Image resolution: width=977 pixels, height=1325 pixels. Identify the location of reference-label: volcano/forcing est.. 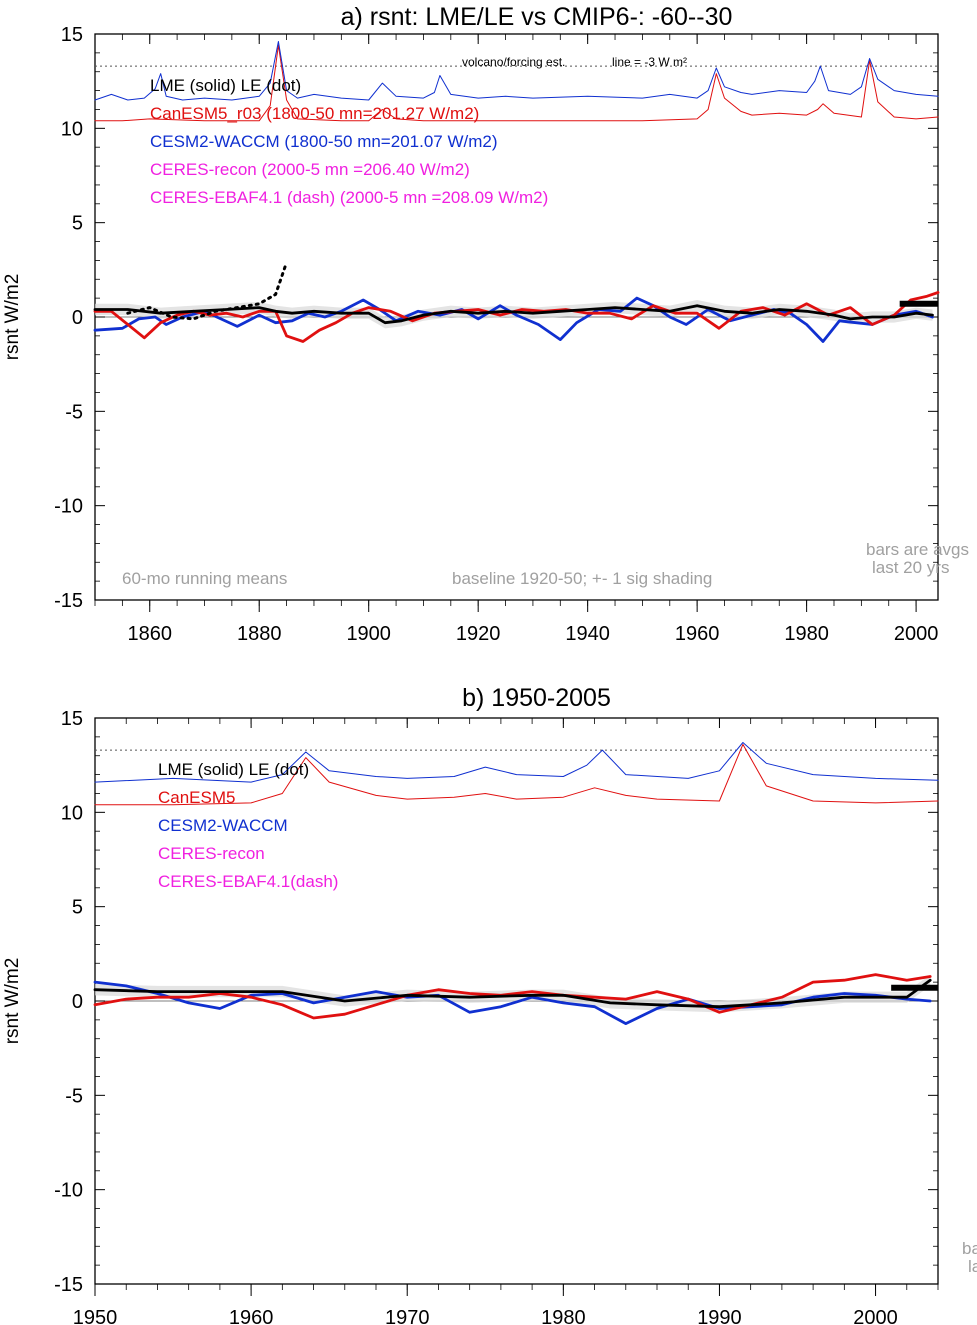
(513, 62).